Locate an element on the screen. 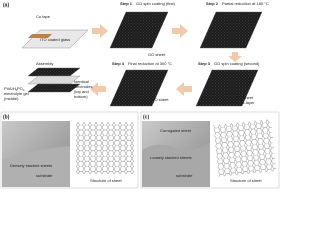 The image size is (320, 240). annotation: Densely stacked sheets is located at coordinates (31, 165).